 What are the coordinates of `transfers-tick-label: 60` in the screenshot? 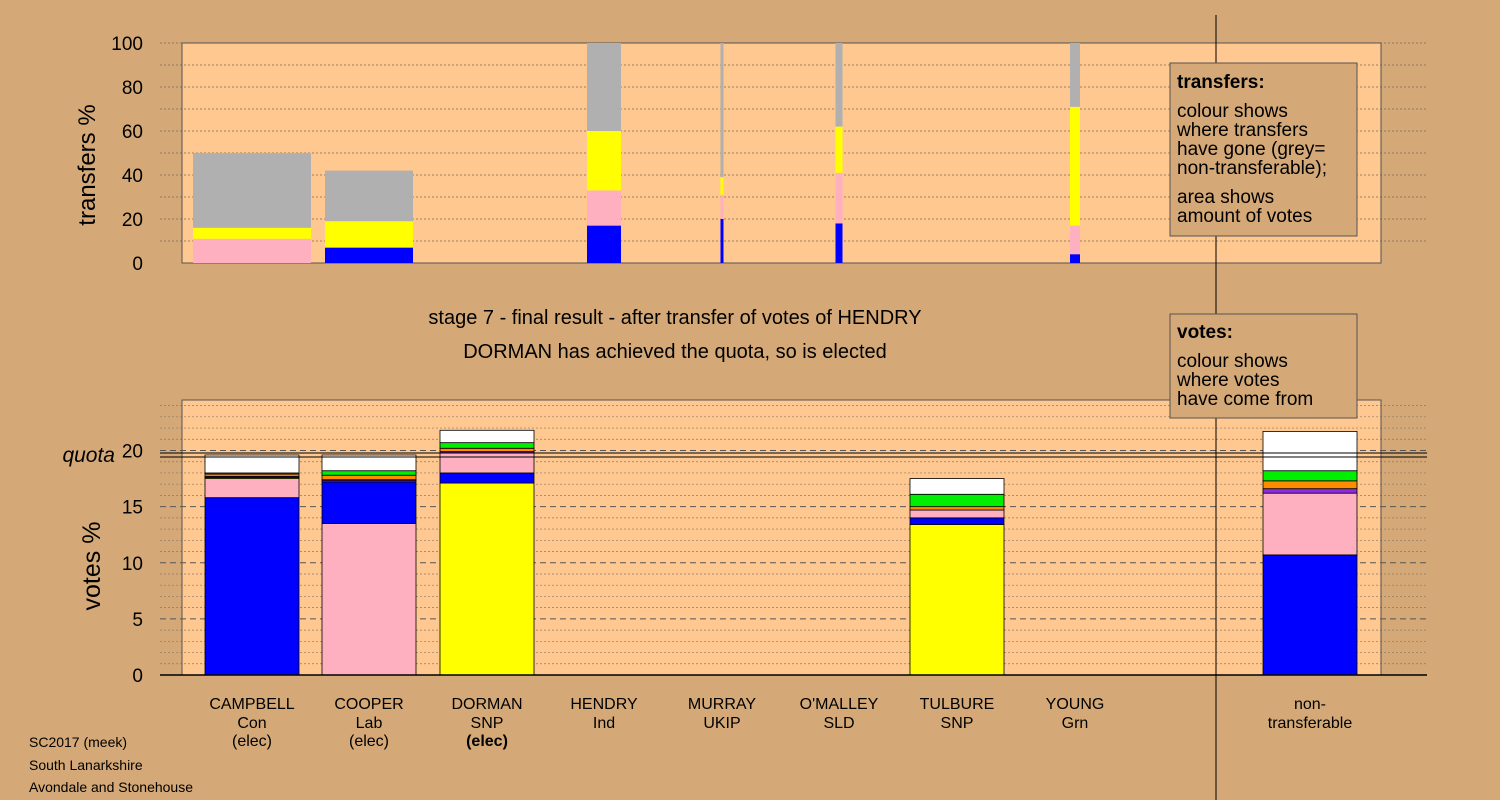 It's located at (132, 132).